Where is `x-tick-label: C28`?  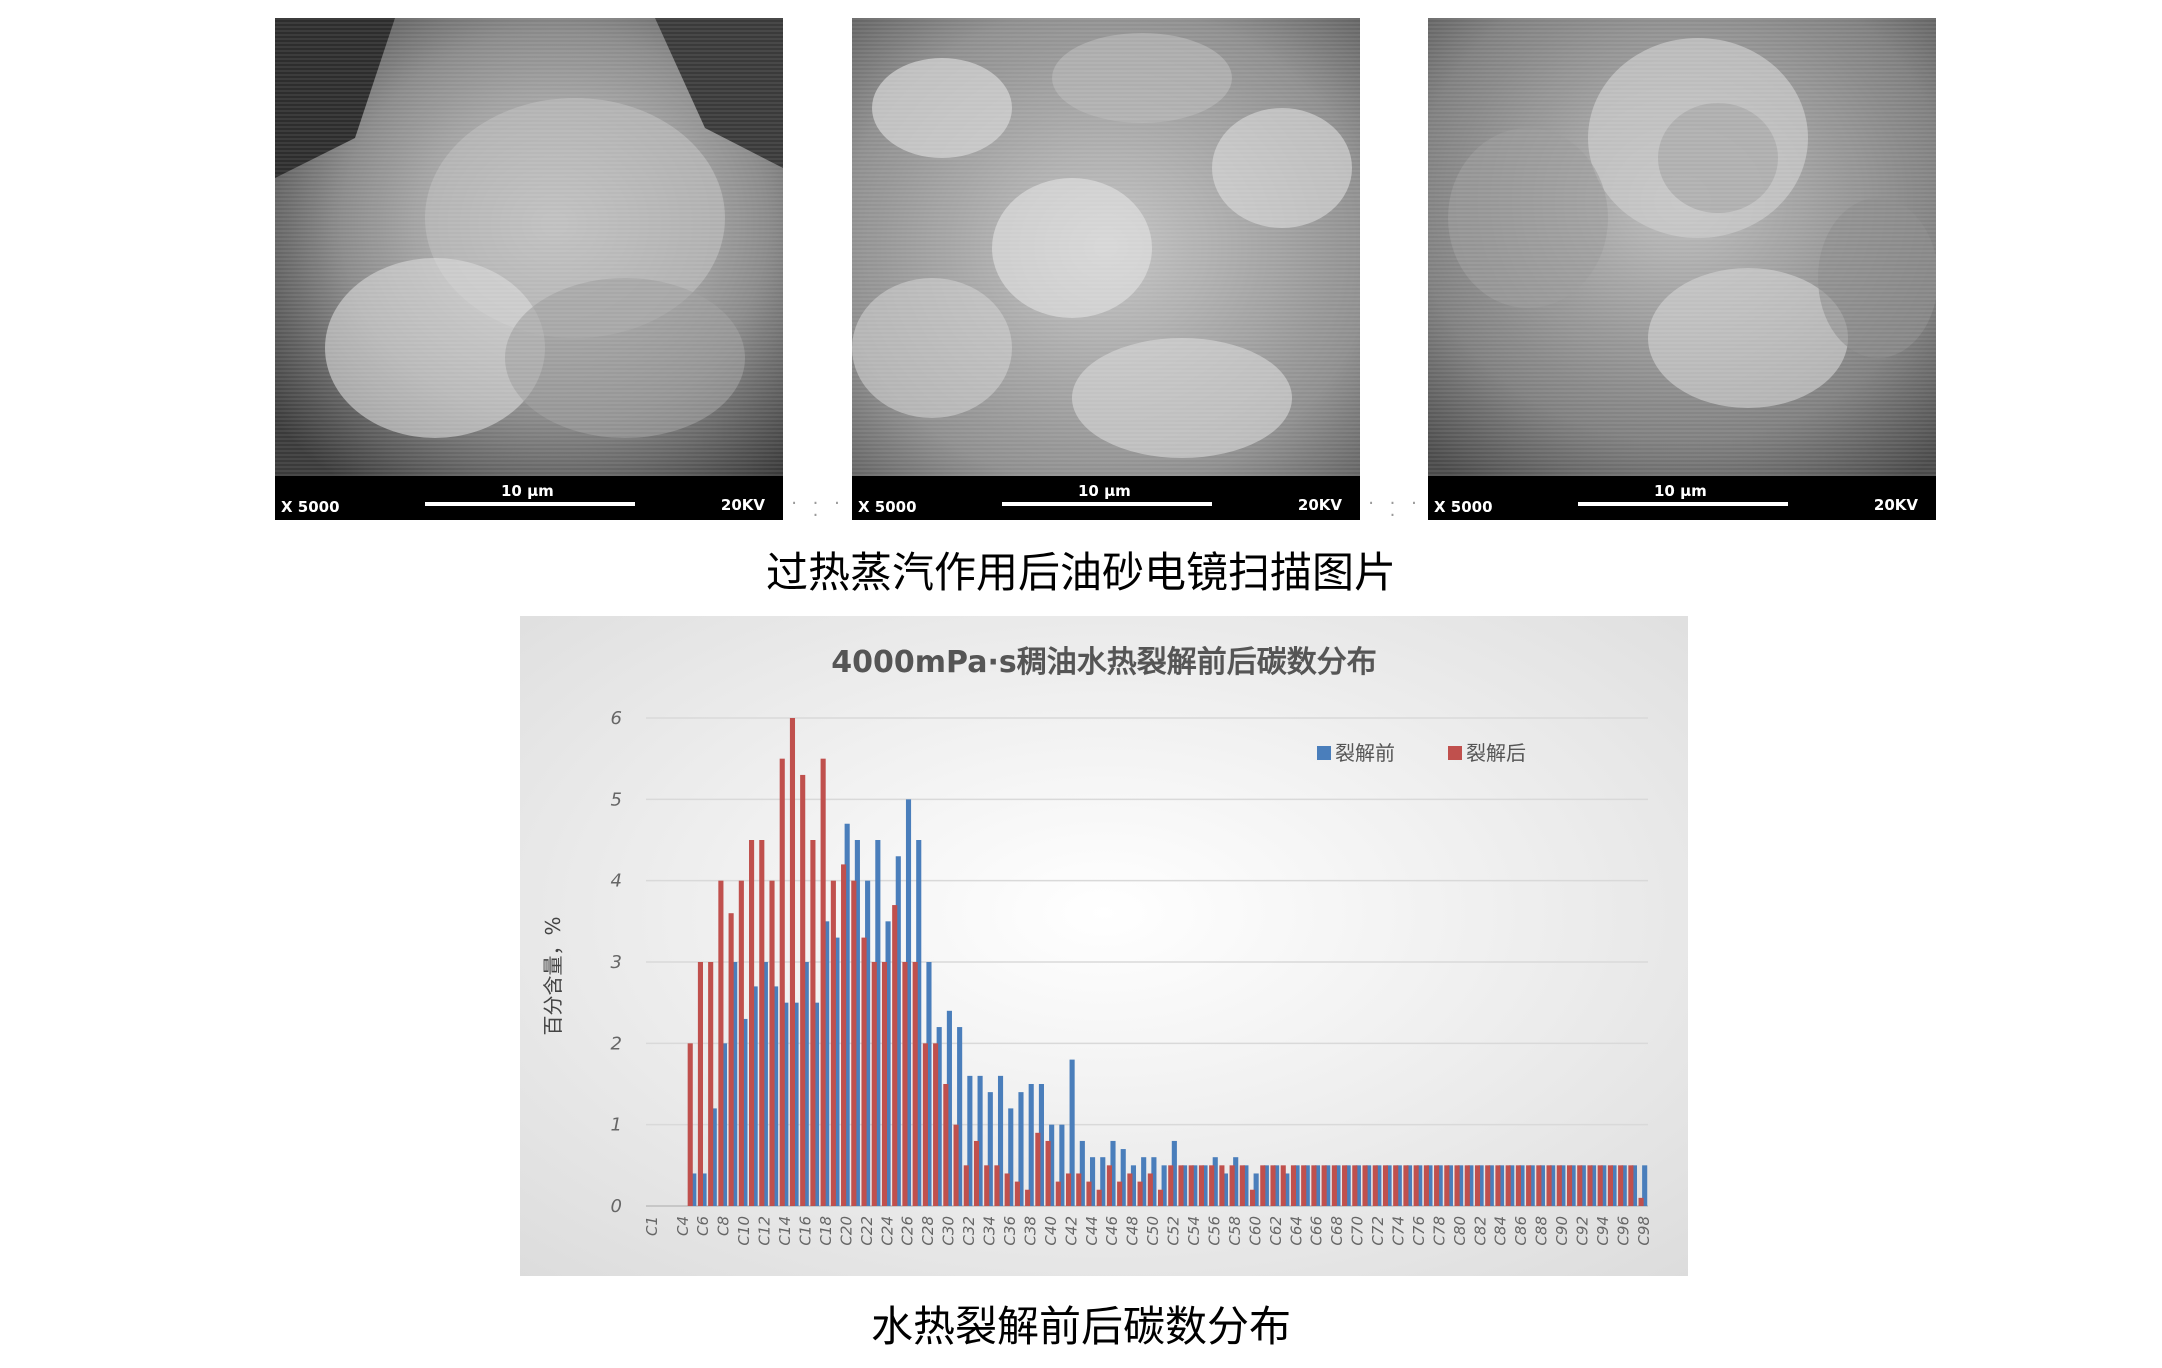 x-tick-label: C28 is located at coordinates (928, 1231).